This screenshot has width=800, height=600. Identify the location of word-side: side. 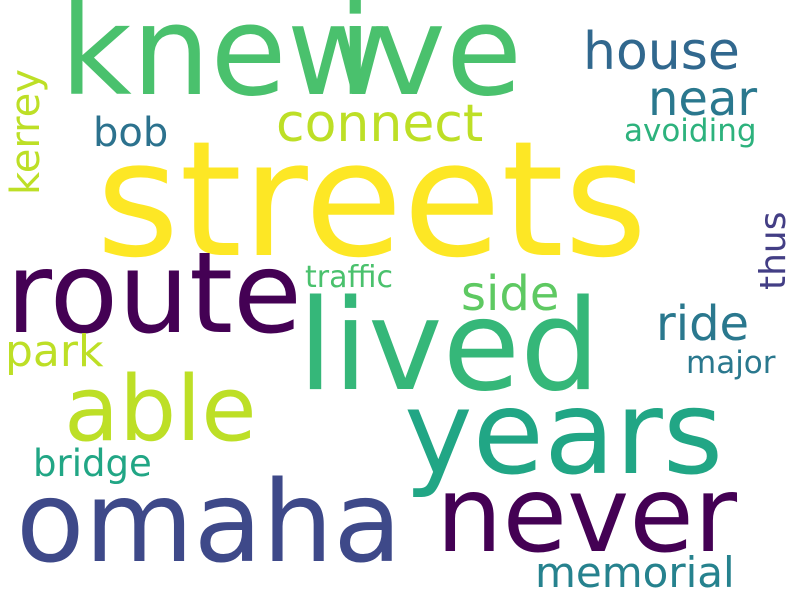
(510, 294).